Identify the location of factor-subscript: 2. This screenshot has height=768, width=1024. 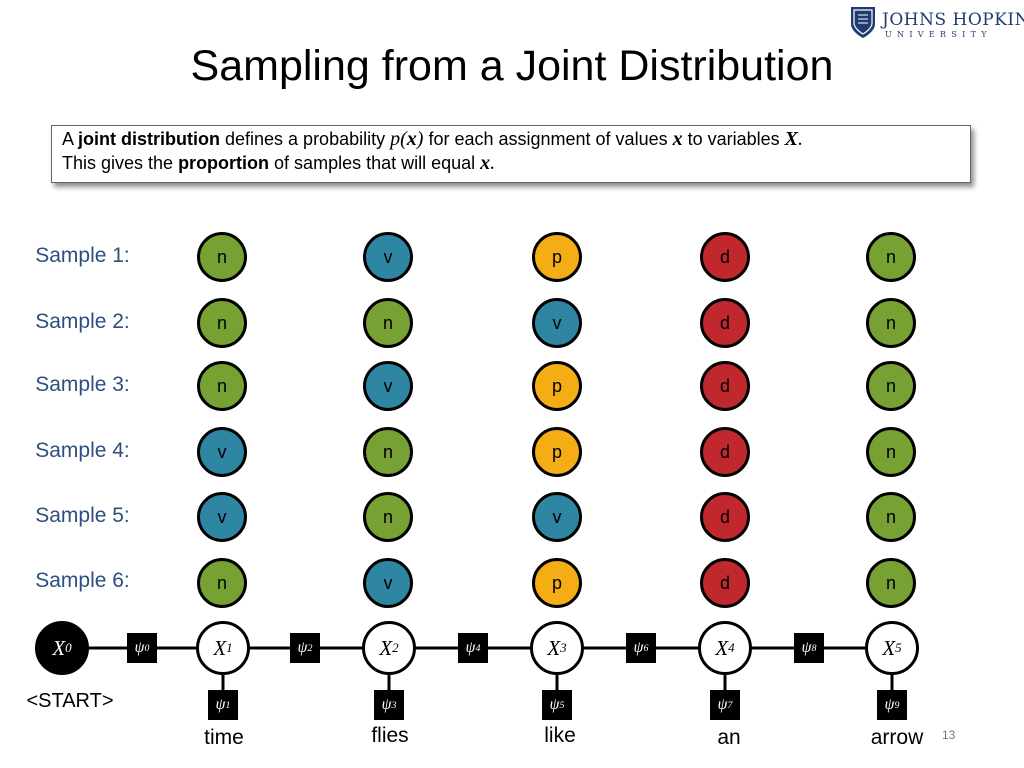
(310, 648).